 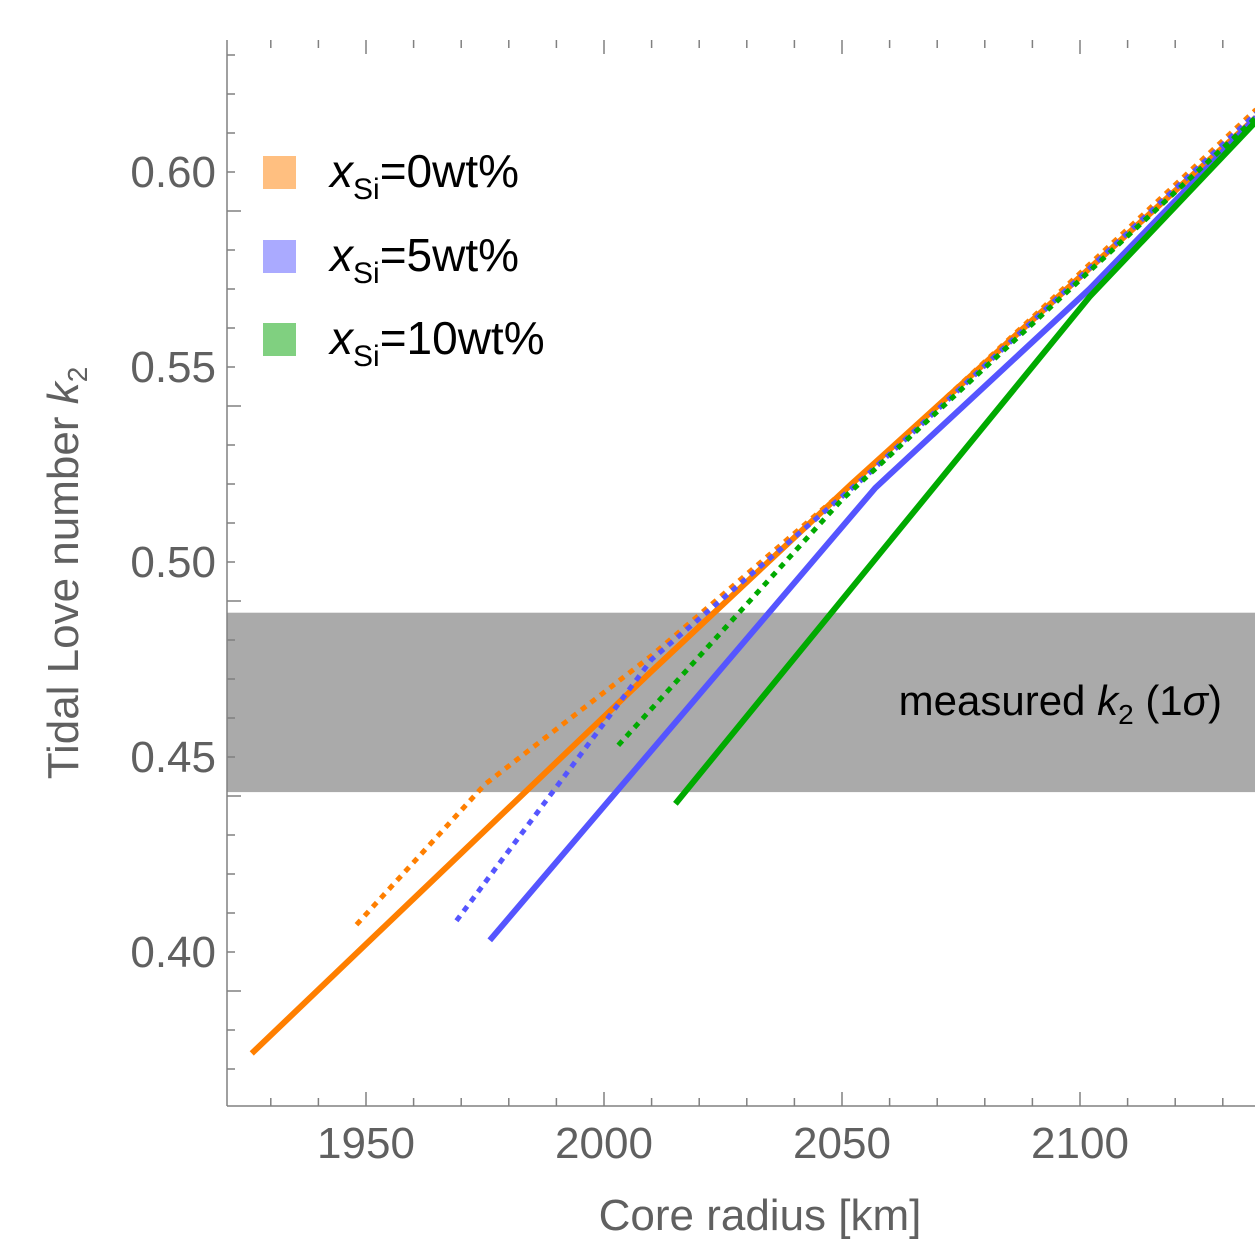 What do you see at coordinates (173, 172) in the screenshot?
I see `y-tick-label: 0.60` at bounding box center [173, 172].